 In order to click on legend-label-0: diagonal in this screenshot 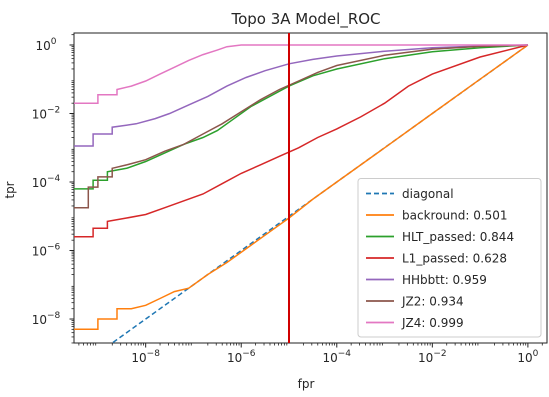, I will do `click(428, 194)`.